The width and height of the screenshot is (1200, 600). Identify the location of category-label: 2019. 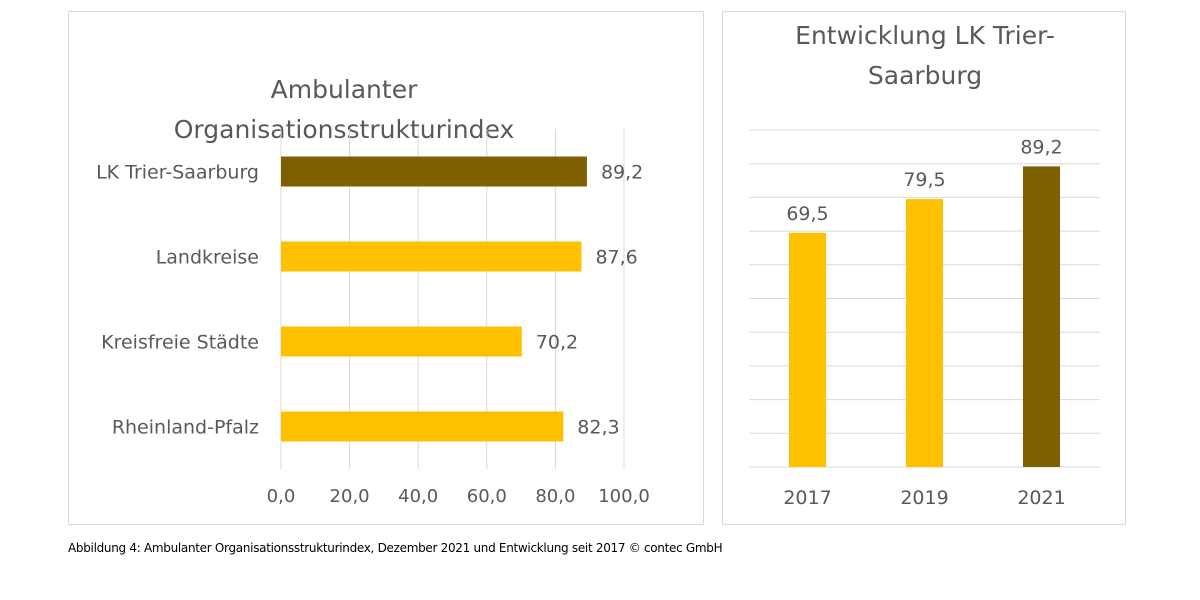
(924, 498).